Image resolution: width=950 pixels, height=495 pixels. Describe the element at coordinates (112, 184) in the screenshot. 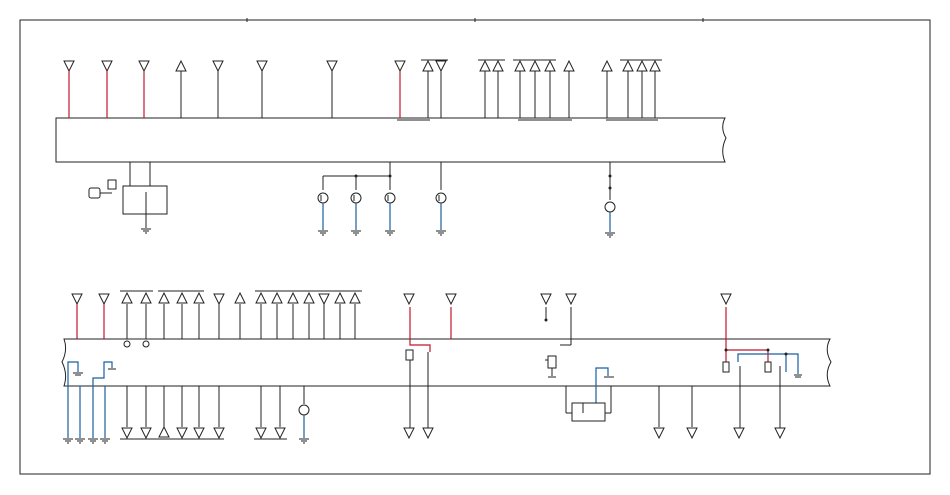

I see `switch-icon` at that location.